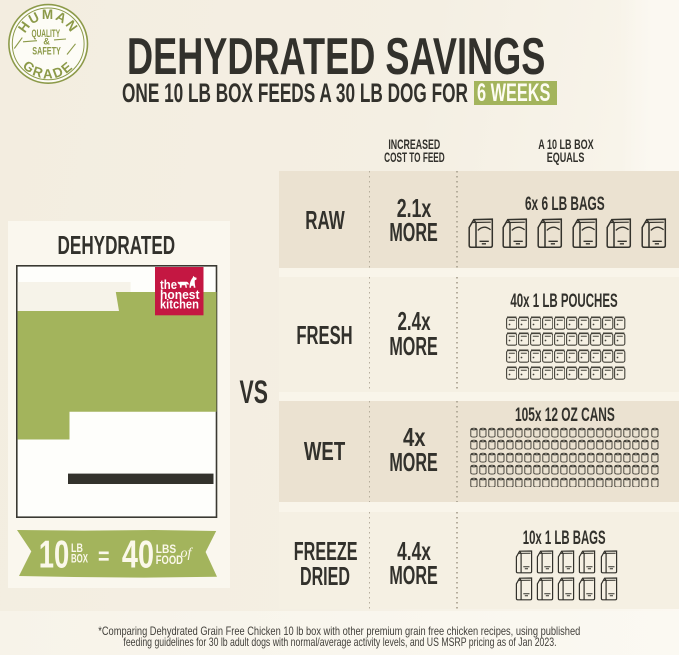 This screenshot has width=679, height=655. What do you see at coordinates (168, 285) in the screenshot?
I see `svg-text: the` at bounding box center [168, 285].